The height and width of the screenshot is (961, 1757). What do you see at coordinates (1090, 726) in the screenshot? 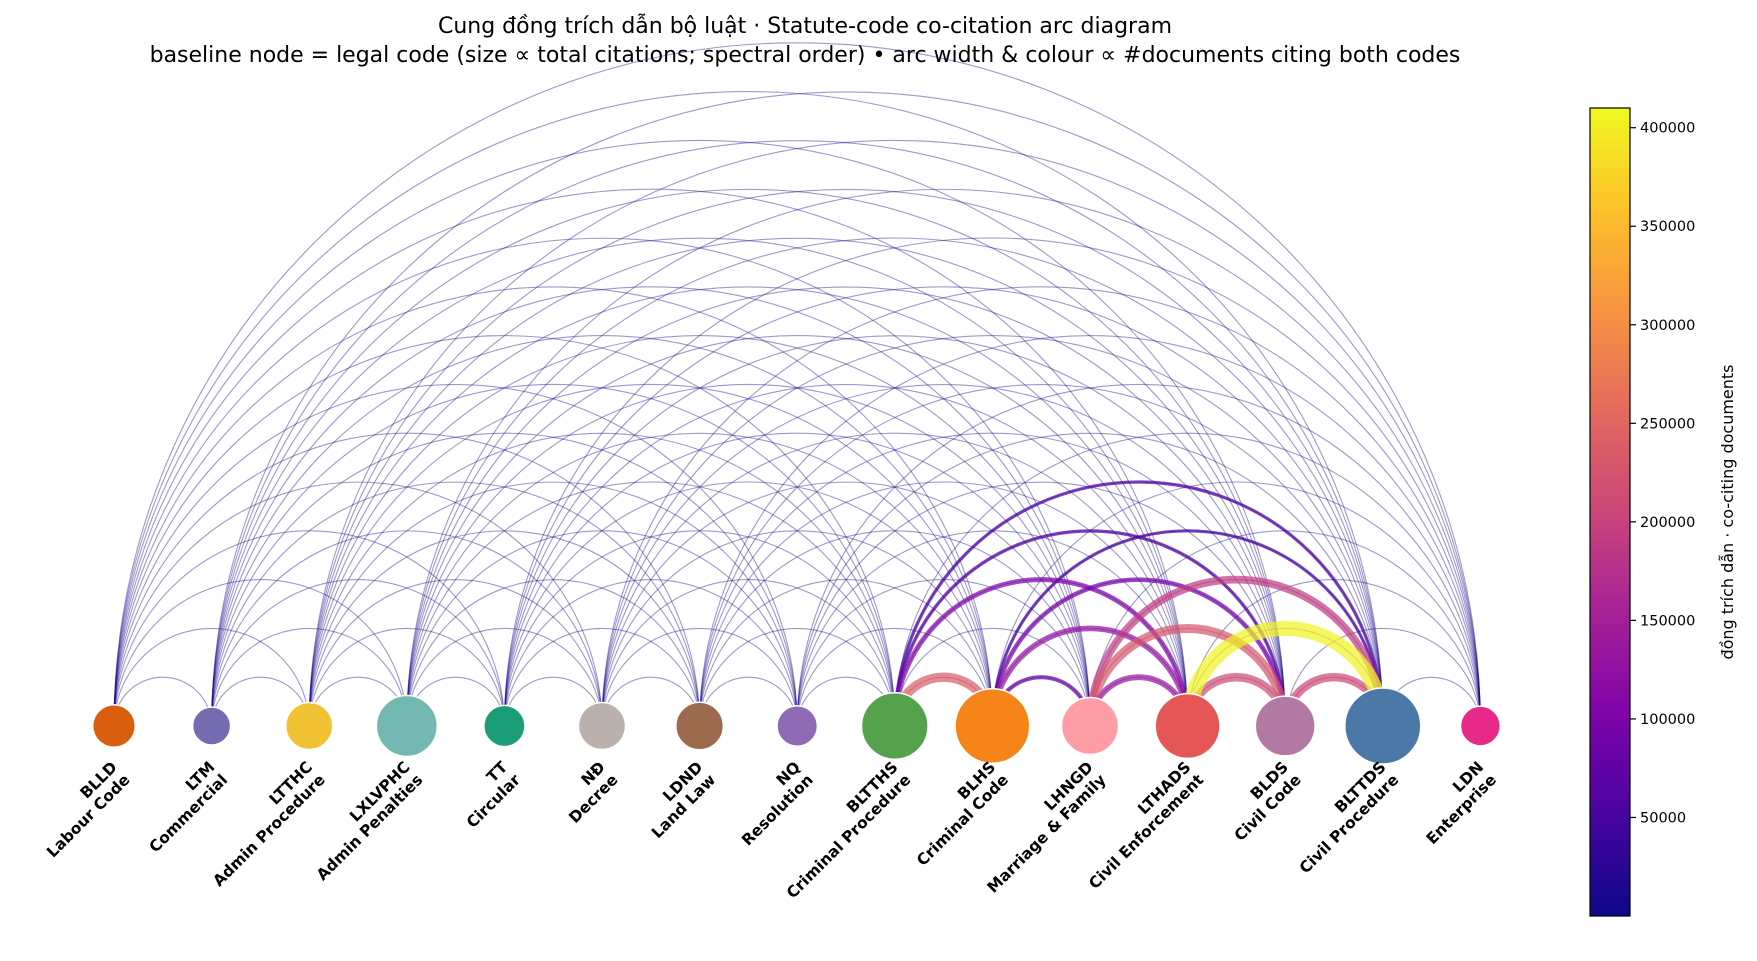
I see `node-LHNGD` at bounding box center [1090, 726].